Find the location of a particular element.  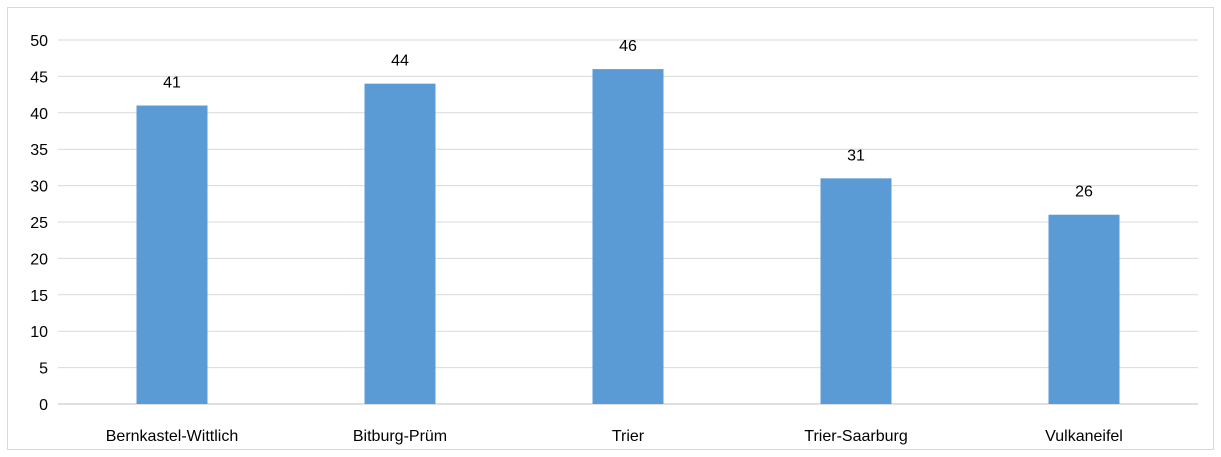

y-tick-label: 25 is located at coordinates (39, 223).